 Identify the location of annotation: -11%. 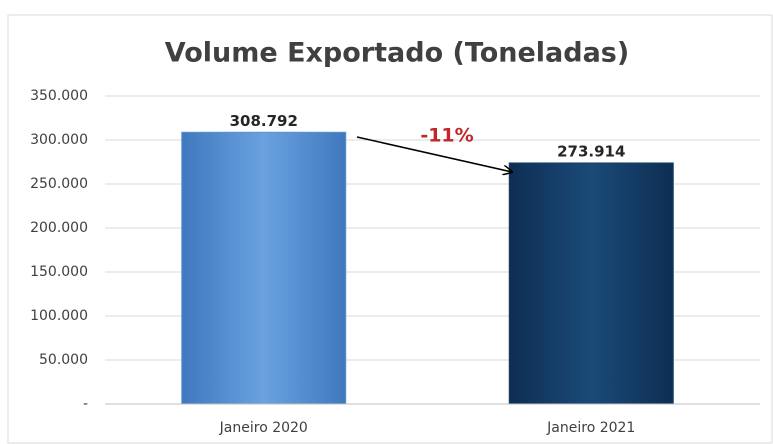
(446, 136).